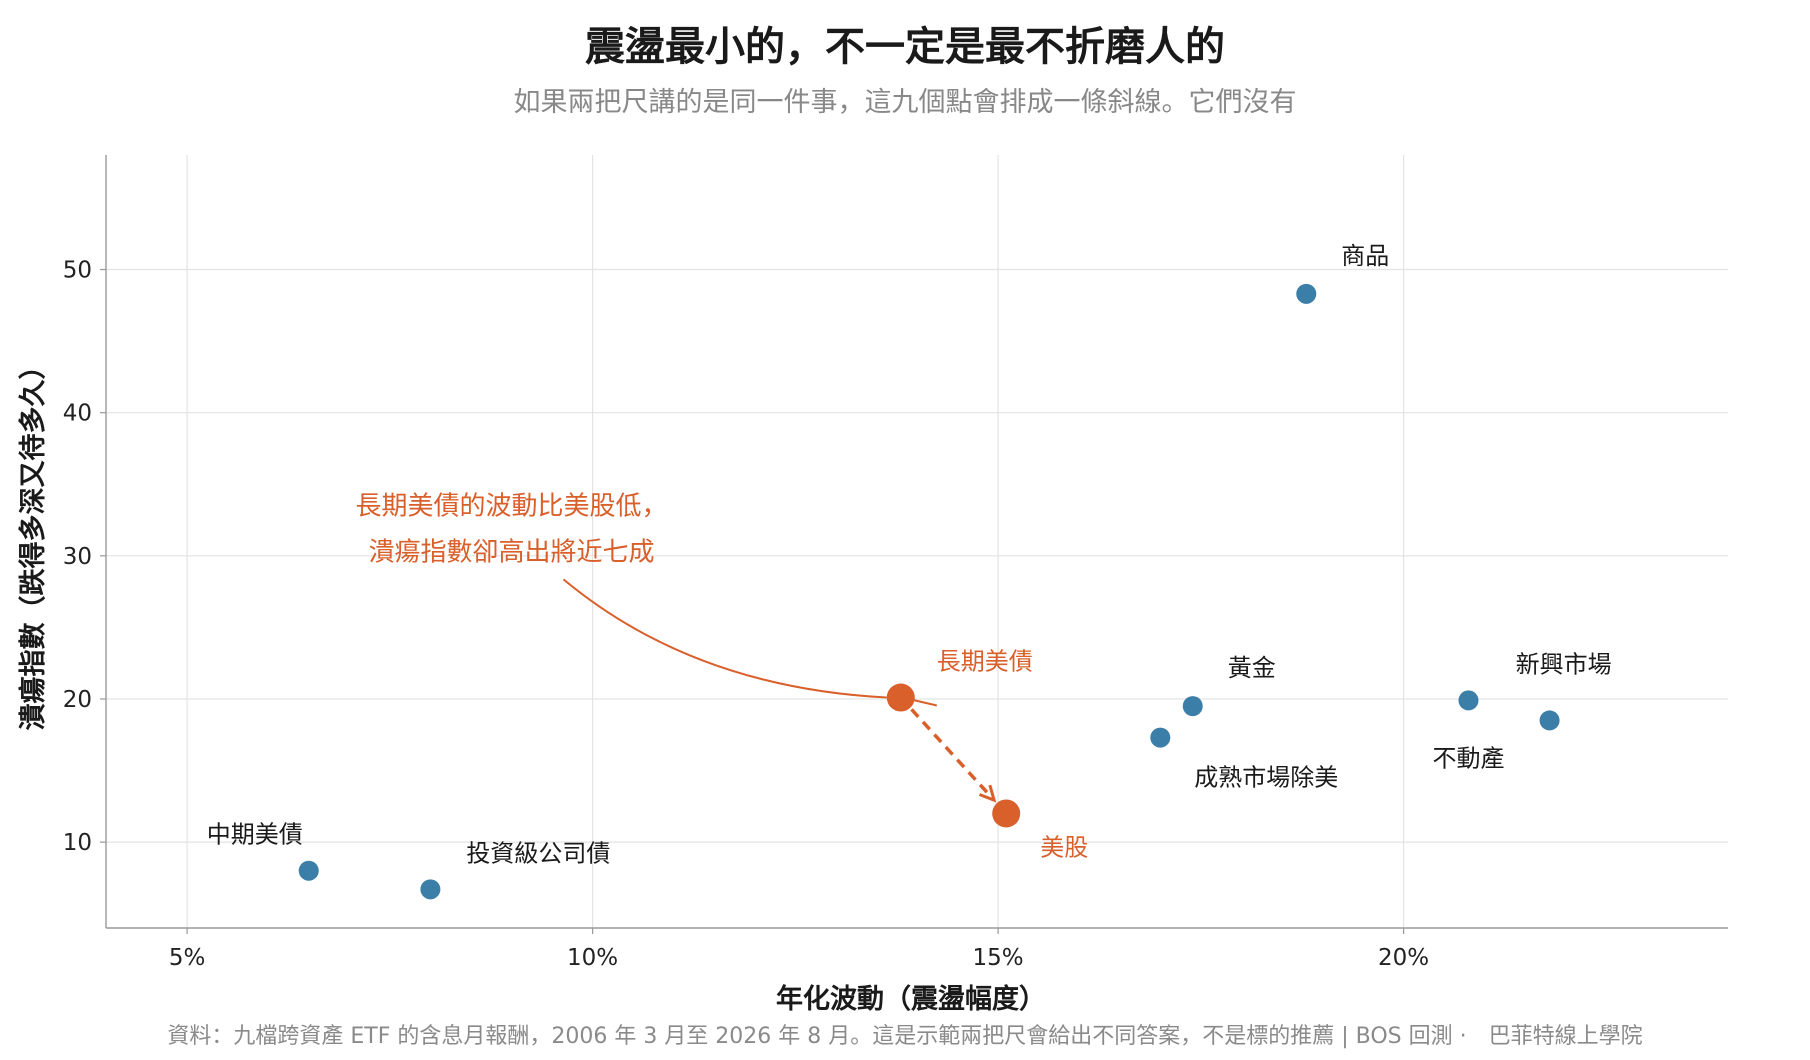 The width and height of the screenshot is (1810, 1060). I want to click on y-tick-label: 20, so click(77, 700).